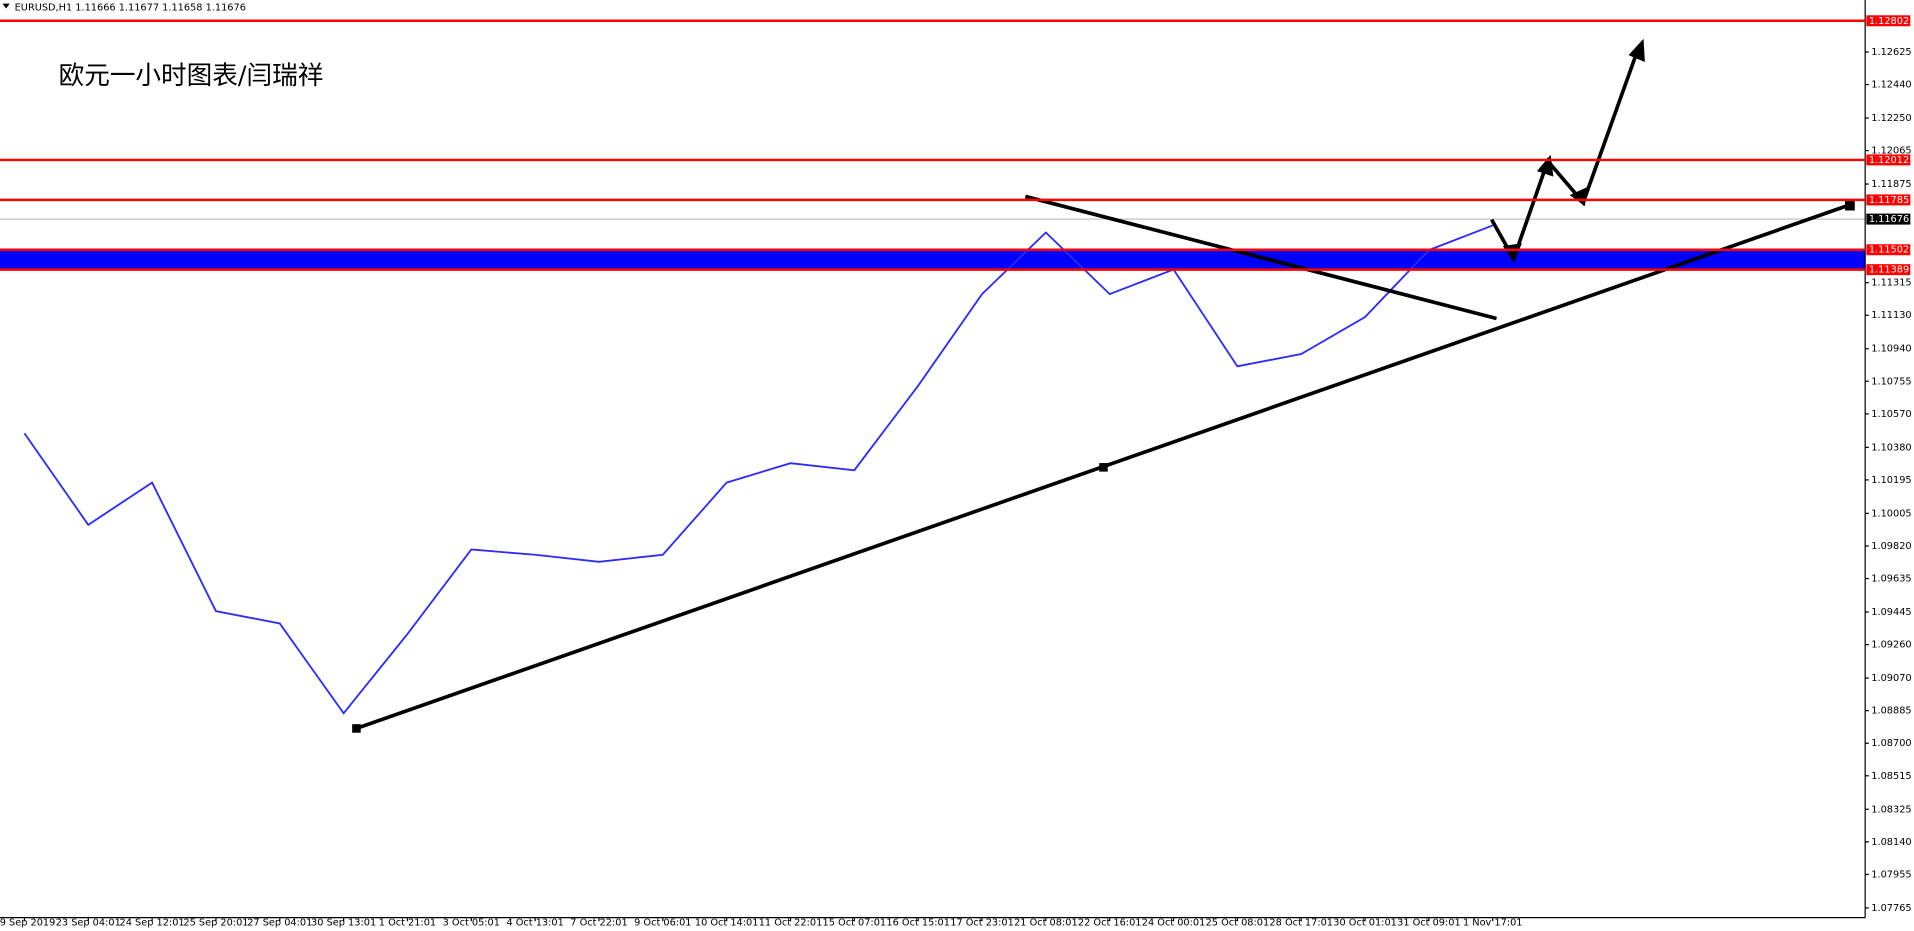 Image resolution: width=1914 pixels, height=931 pixels. What do you see at coordinates (1891, 52) in the screenshot?
I see `y-tick-label: 1.12625` at bounding box center [1891, 52].